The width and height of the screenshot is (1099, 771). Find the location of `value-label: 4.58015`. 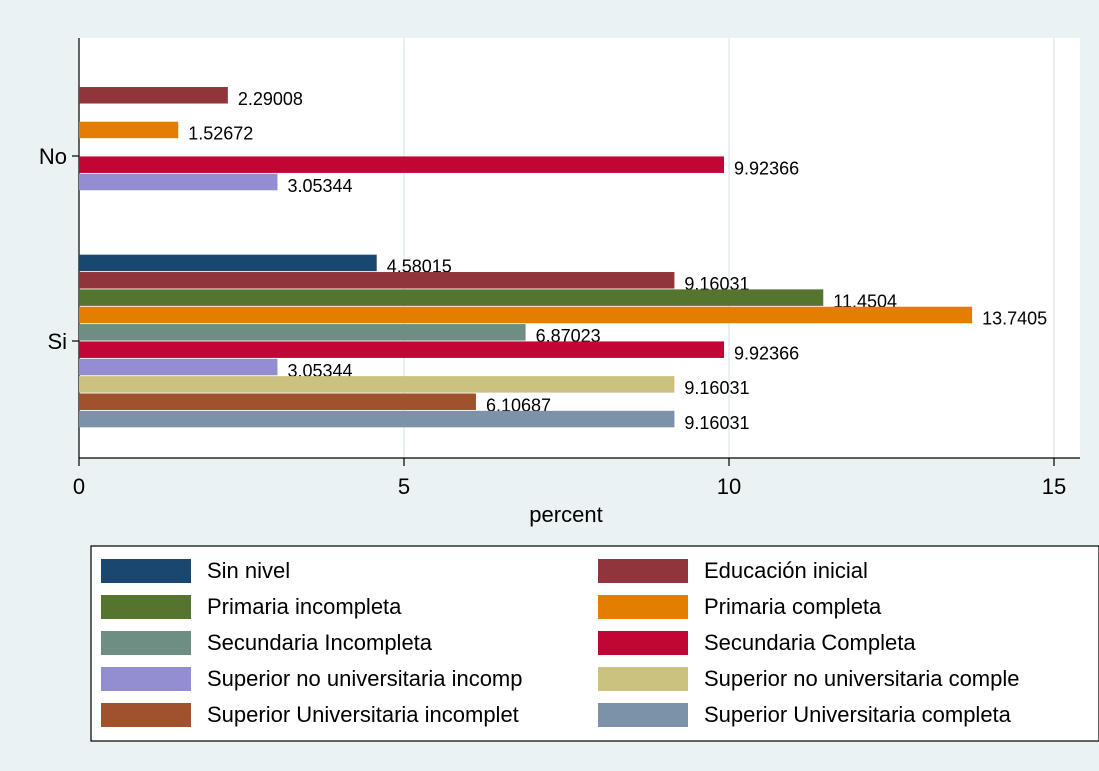

value-label: 4.58015 is located at coordinates (419, 267).